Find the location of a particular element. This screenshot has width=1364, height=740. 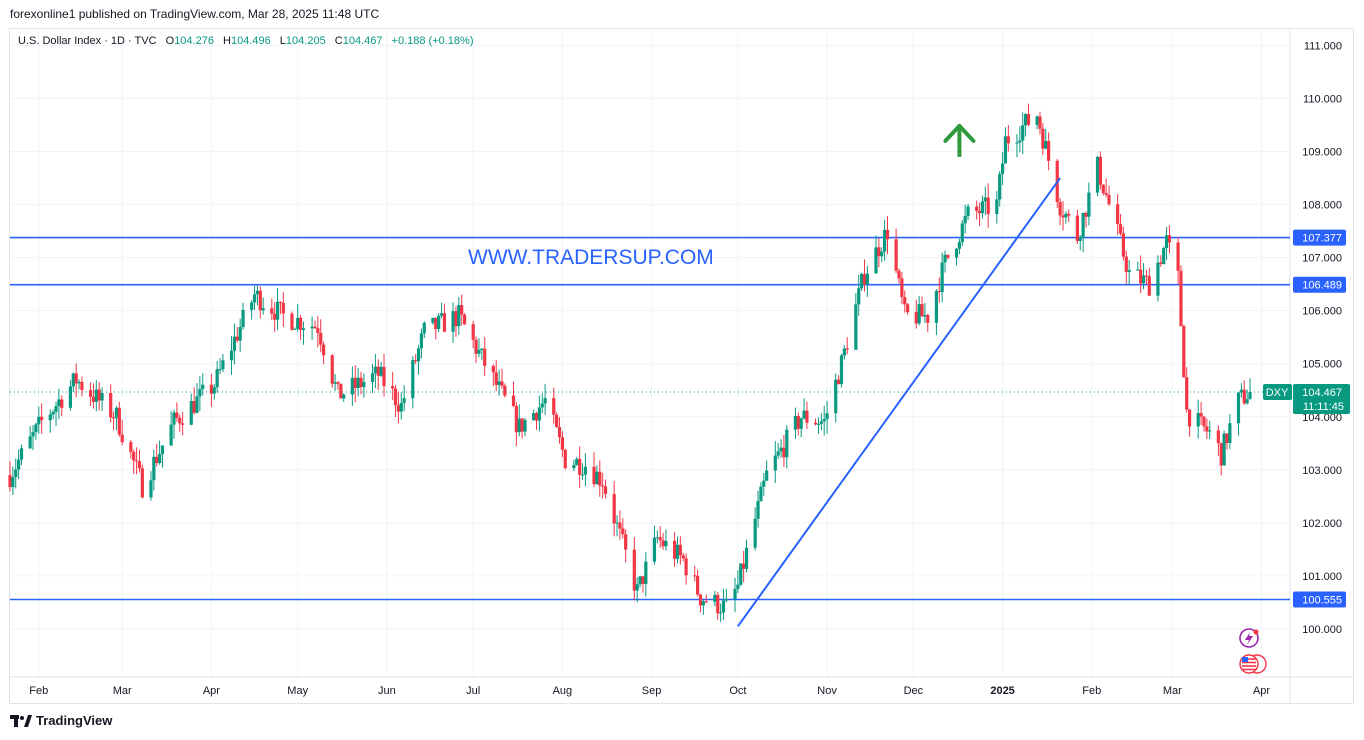

symbol-title: U.S. Dollar Index · 1D · TVC is located at coordinates (87, 41).